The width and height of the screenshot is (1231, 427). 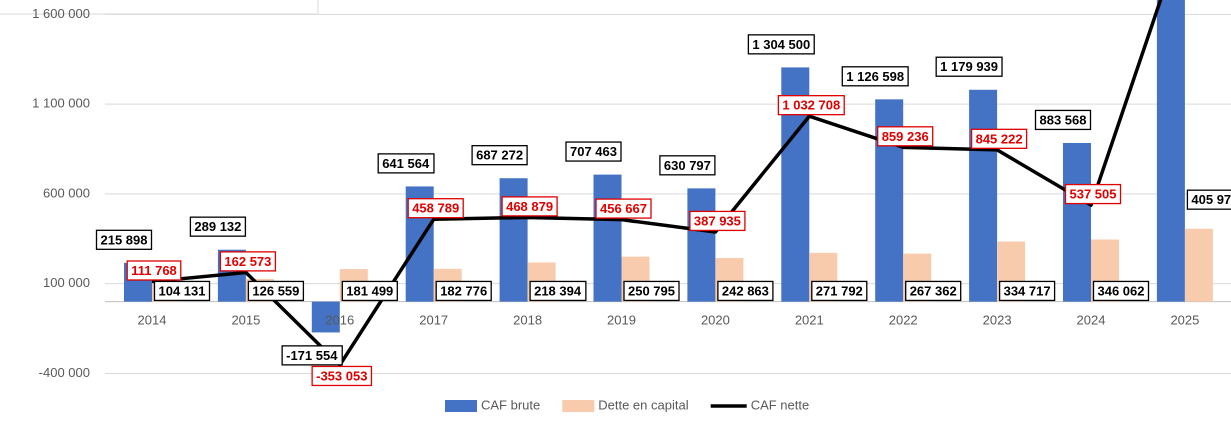 I want to click on data-label: 707 463, so click(x=593, y=151).